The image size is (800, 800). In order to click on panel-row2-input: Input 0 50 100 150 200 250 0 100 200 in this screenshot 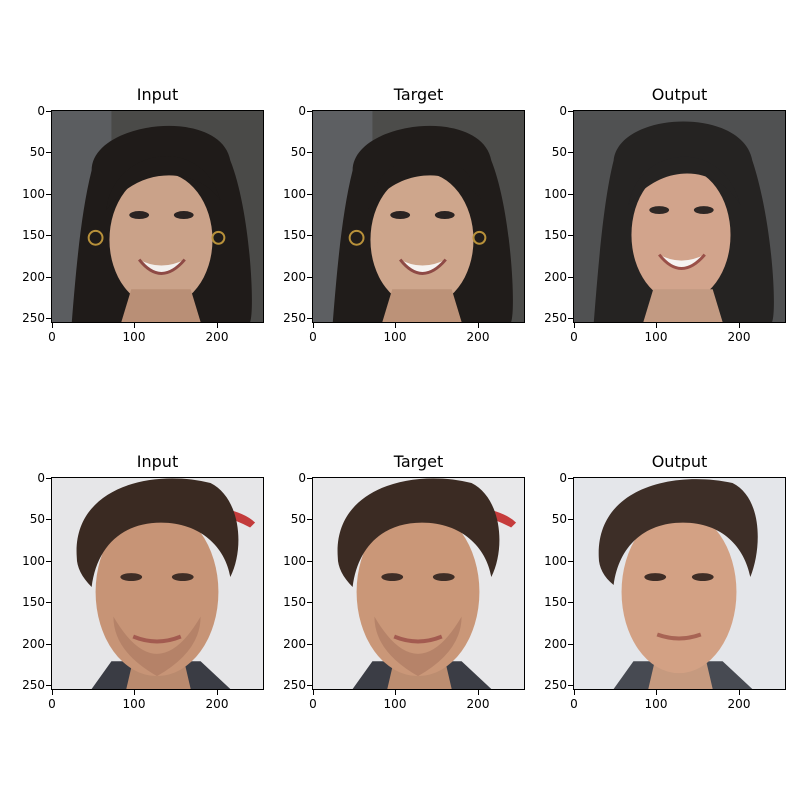, I will do `click(143, 582)`.